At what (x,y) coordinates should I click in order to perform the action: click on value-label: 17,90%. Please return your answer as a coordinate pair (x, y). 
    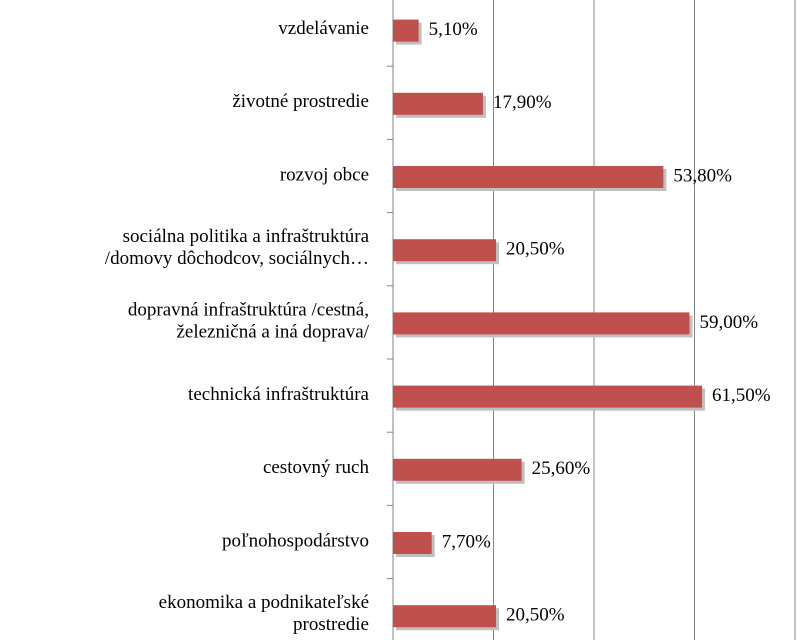
    Looking at the image, I should click on (522, 102).